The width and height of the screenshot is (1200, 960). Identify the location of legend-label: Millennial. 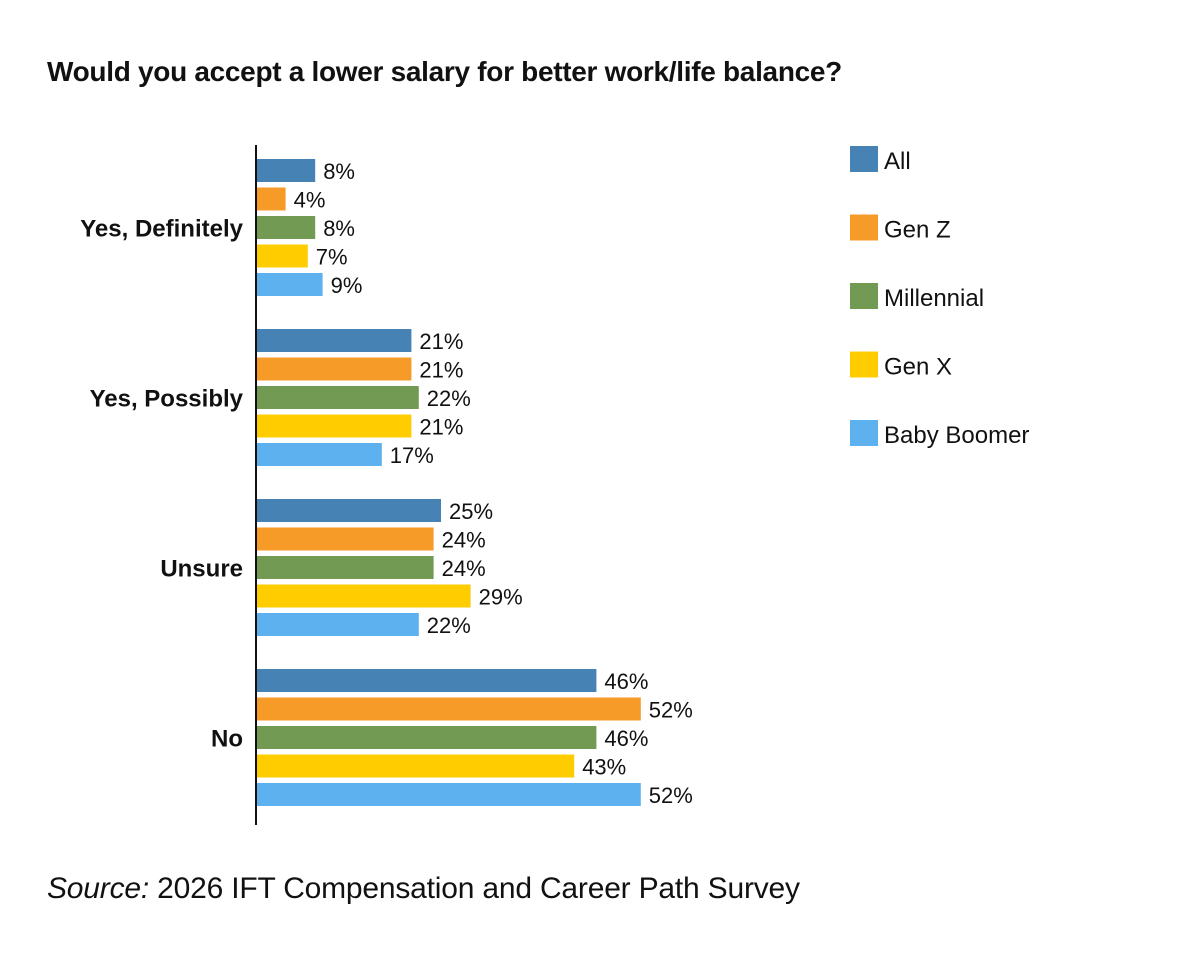
(934, 298).